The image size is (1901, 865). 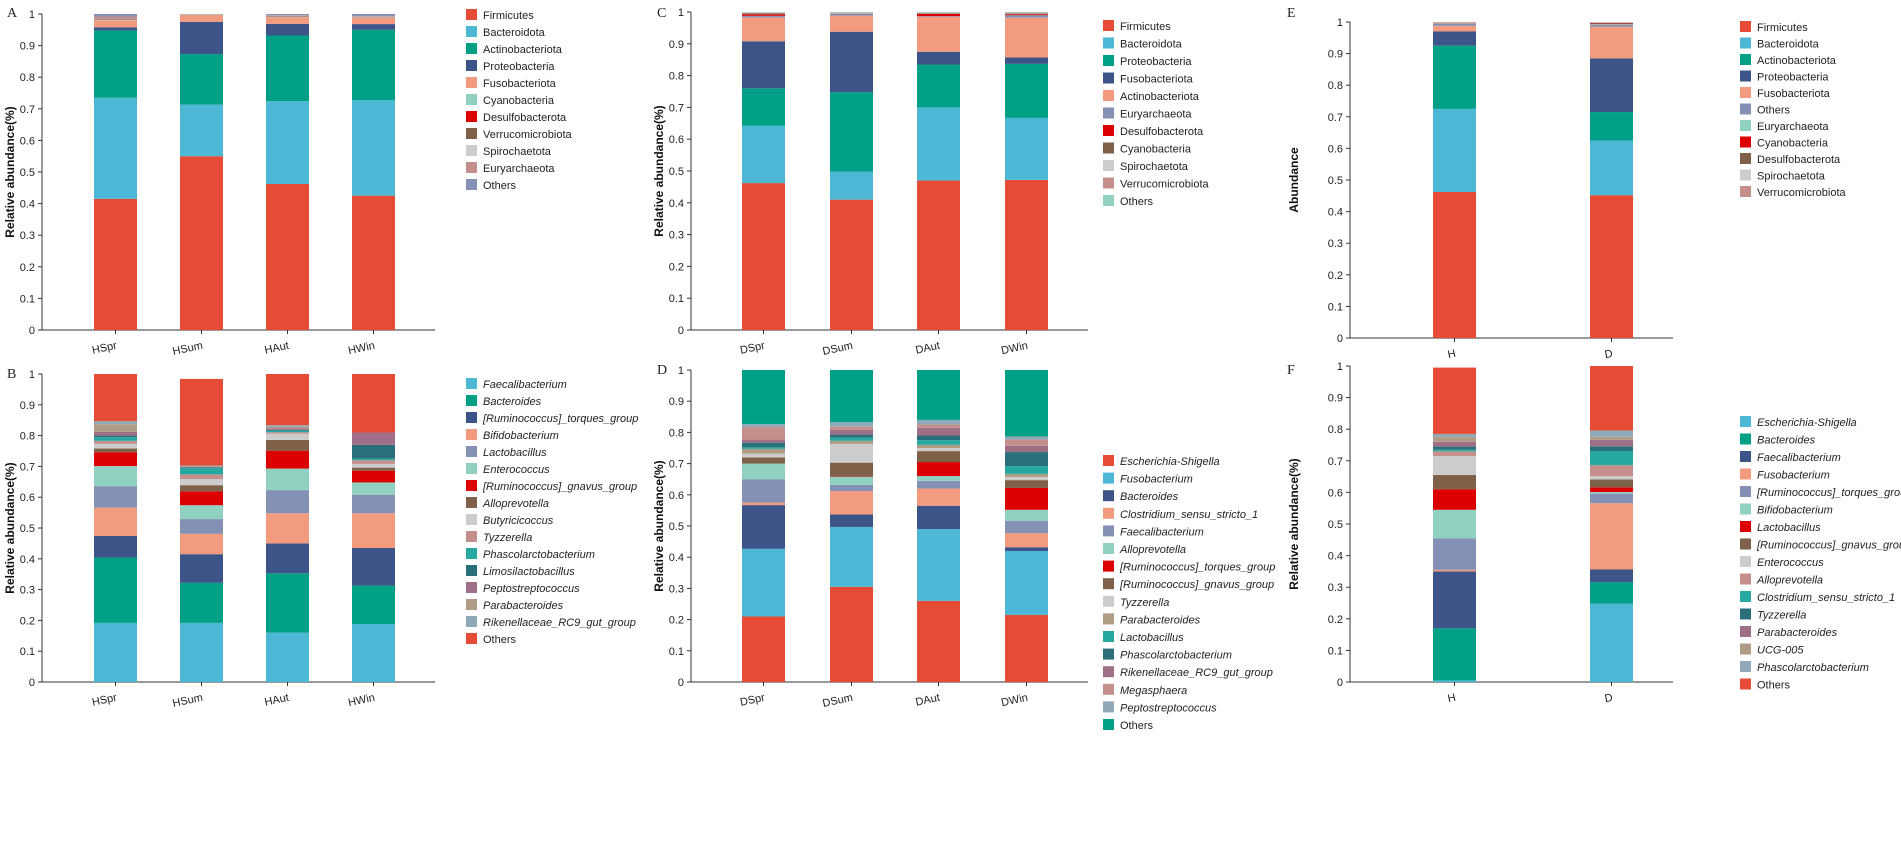 What do you see at coordinates (661, 13) in the screenshot?
I see `panel-label: C` at bounding box center [661, 13].